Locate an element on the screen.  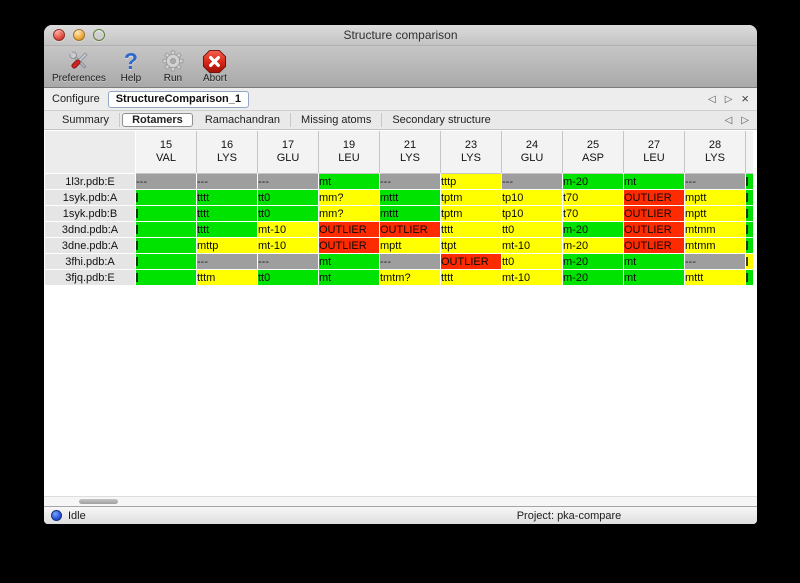
column-header-23: 23 LYS is located at coordinates (471, 152).